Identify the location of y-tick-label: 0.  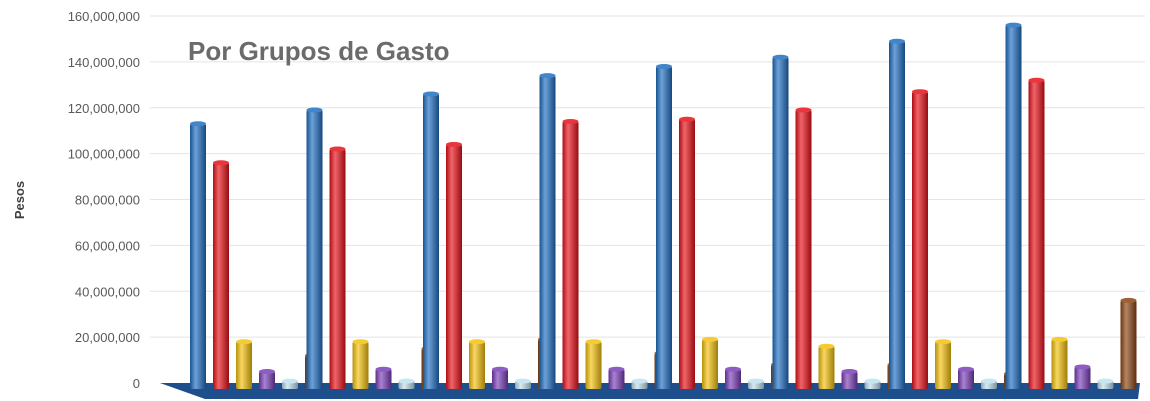
(136, 383).